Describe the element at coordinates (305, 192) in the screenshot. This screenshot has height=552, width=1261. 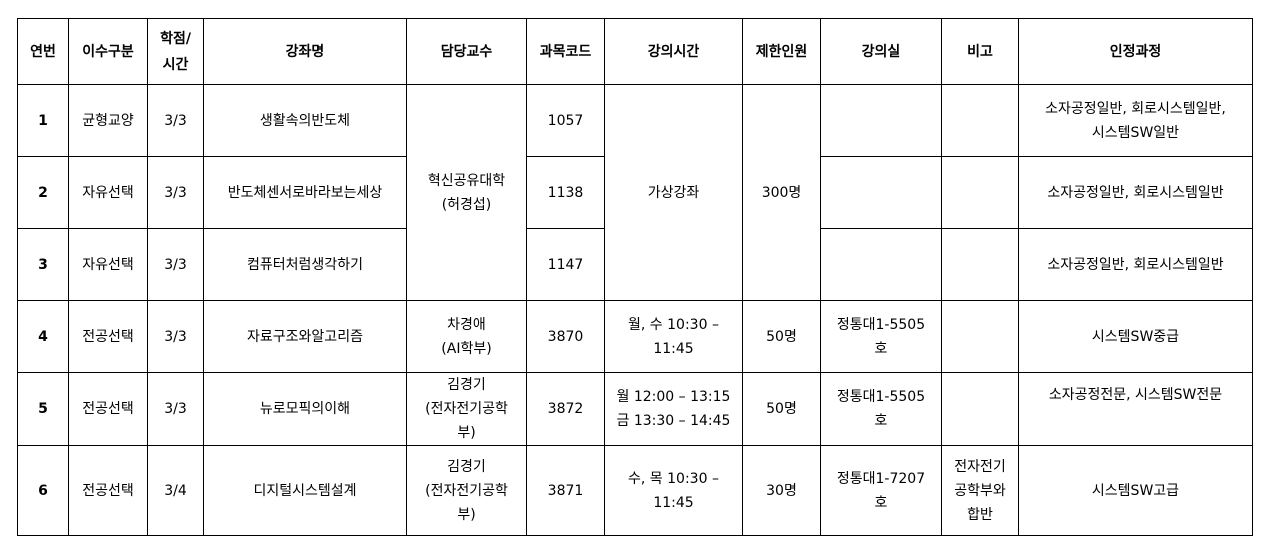
I see `row-name: 반도체센서로바라보는세상` at that location.